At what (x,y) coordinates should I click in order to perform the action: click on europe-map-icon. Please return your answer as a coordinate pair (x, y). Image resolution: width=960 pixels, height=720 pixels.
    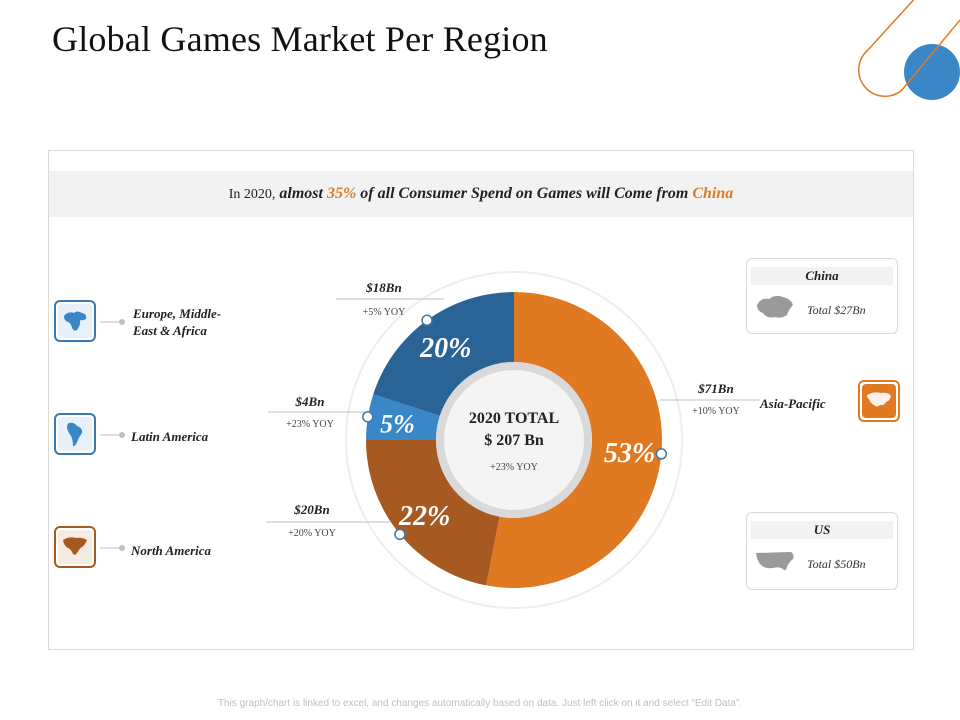
    Looking at the image, I should click on (75, 321).